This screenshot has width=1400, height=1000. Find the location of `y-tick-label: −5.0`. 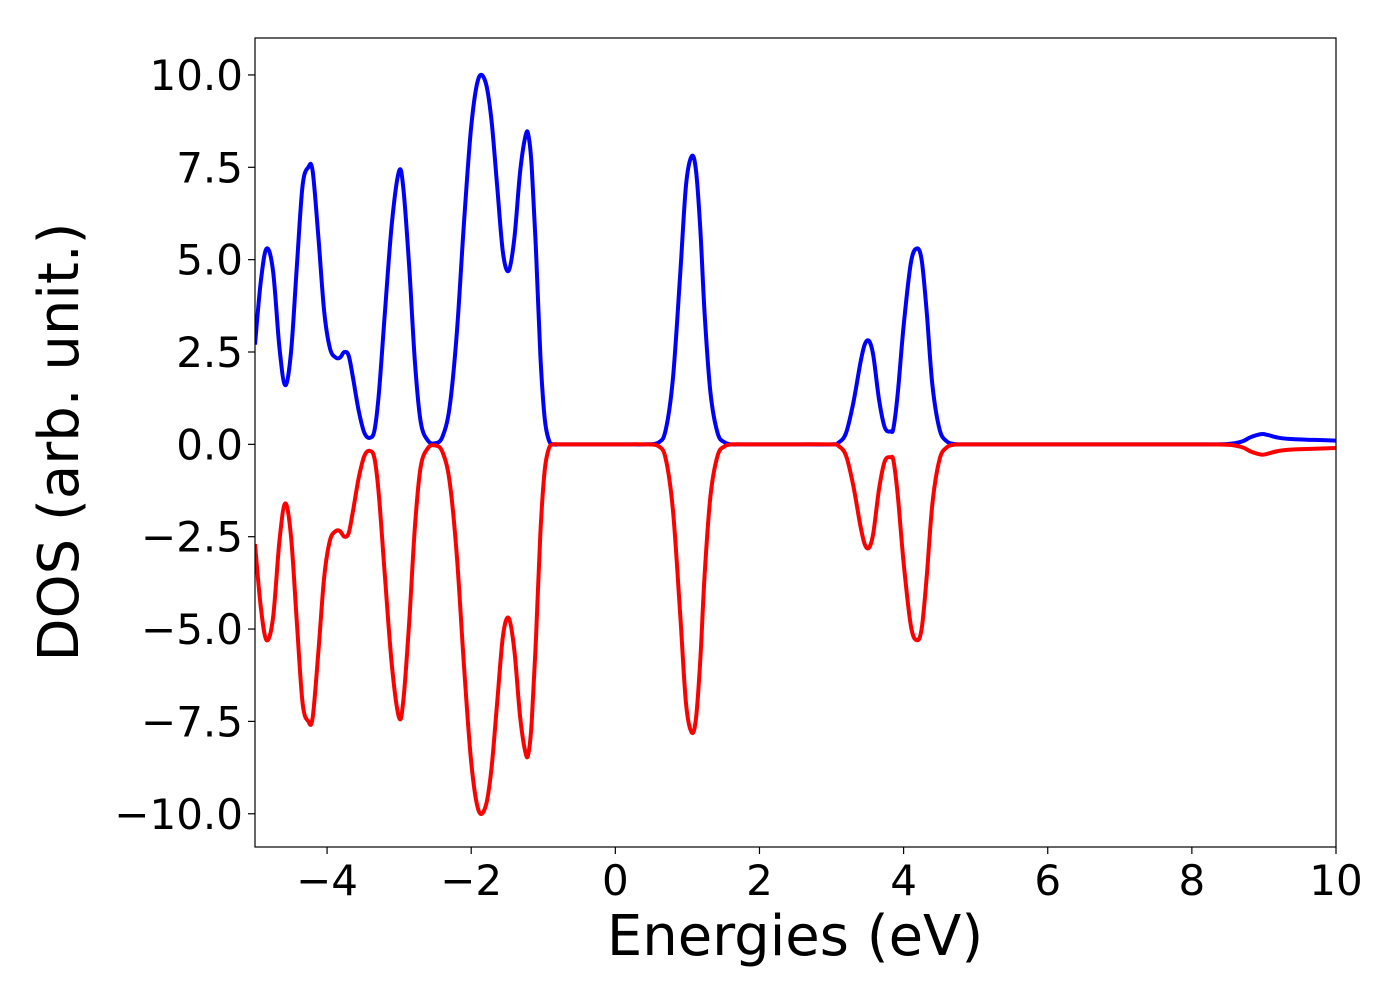

y-tick-label: −5.0 is located at coordinates (192, 629).